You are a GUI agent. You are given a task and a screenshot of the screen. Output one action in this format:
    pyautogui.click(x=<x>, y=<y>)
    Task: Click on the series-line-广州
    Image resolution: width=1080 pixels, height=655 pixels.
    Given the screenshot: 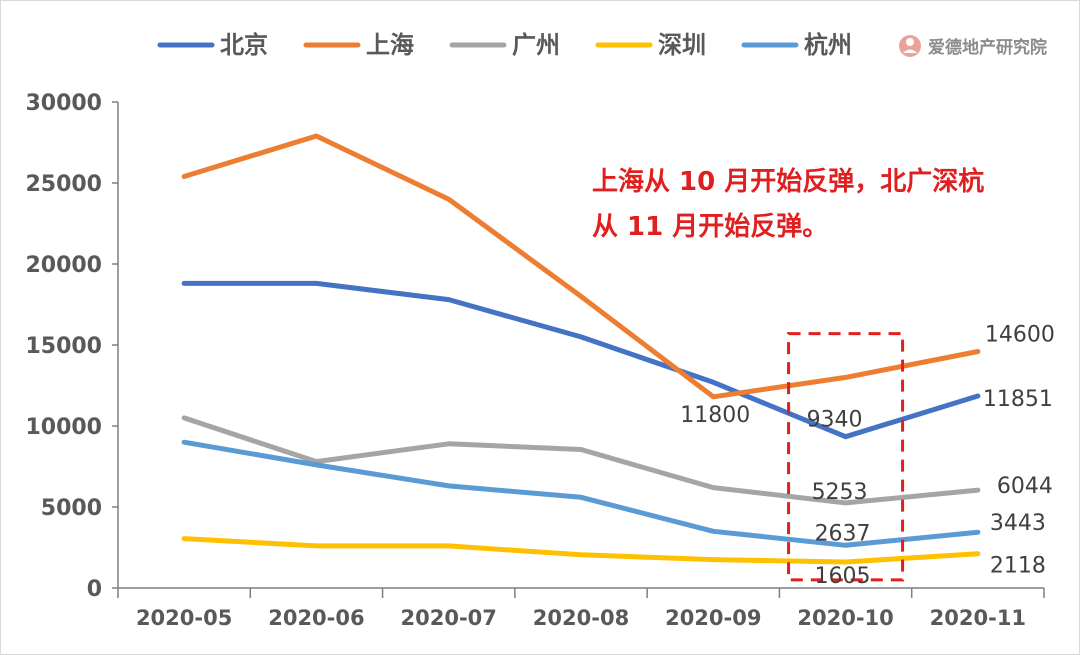 What is the action you would take?
    pyautogui.click(x=581, y=460)
    